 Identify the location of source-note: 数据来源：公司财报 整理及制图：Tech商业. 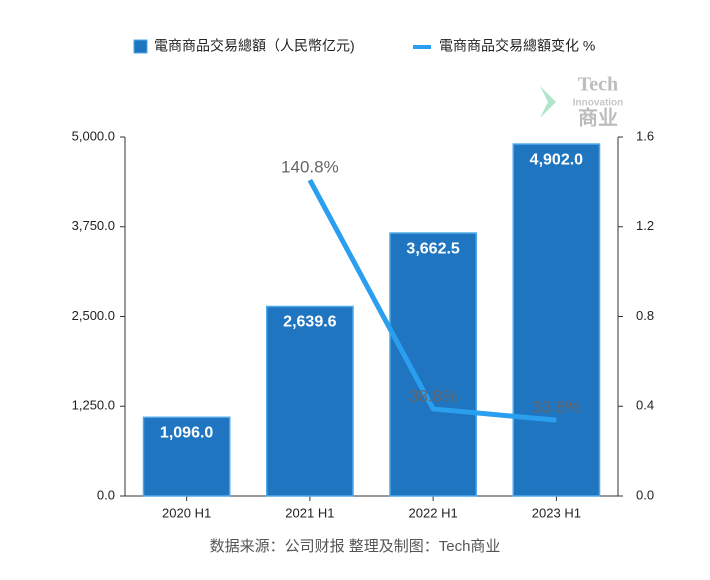
(355, 546).